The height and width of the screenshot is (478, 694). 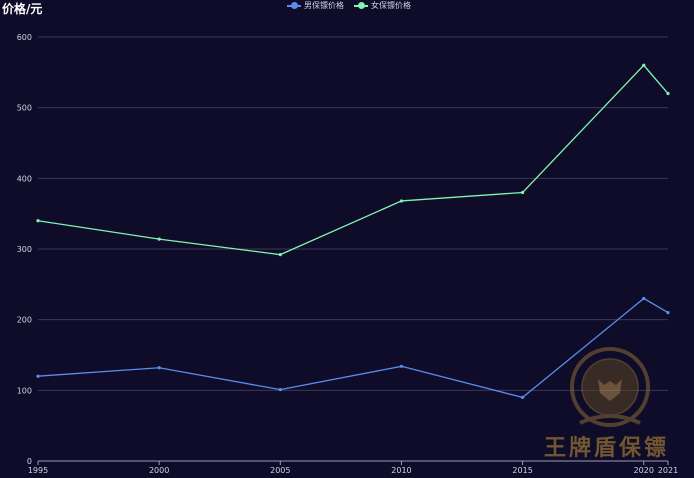 What do you see at coordinates (324, 5) in the screenshot?
I see `legend-label-male: 男保镖价格` at bounding box center [324, 5].